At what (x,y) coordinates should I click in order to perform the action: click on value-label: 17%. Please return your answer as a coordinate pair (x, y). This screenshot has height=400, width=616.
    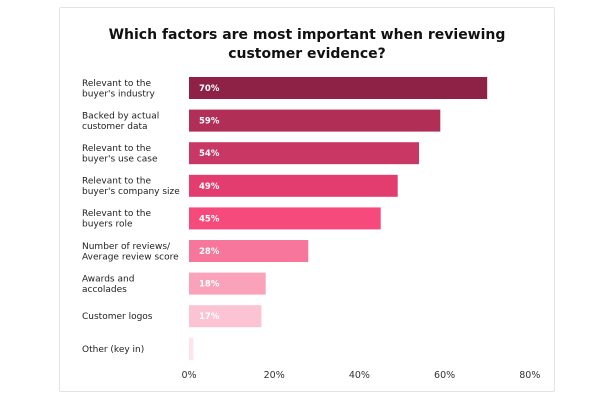
    Looking at the image, I should click on (209, 317).